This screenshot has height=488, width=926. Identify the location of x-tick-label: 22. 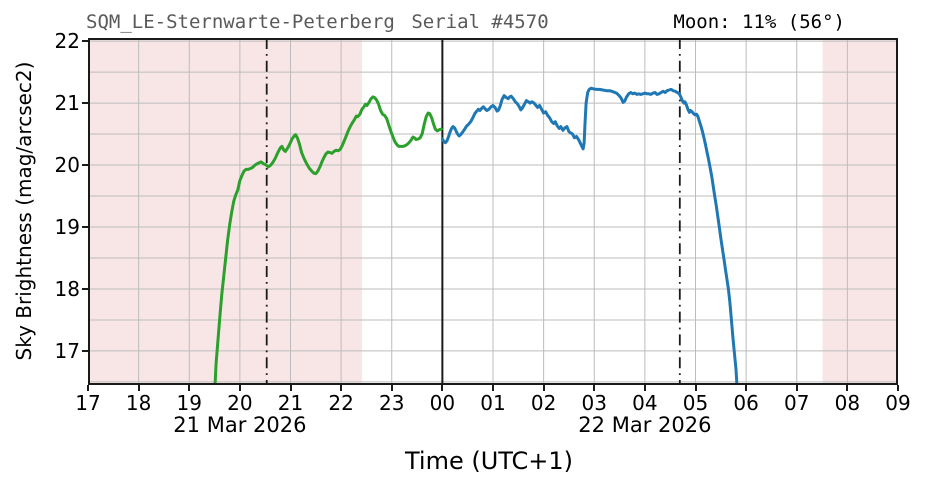
(341, 403).